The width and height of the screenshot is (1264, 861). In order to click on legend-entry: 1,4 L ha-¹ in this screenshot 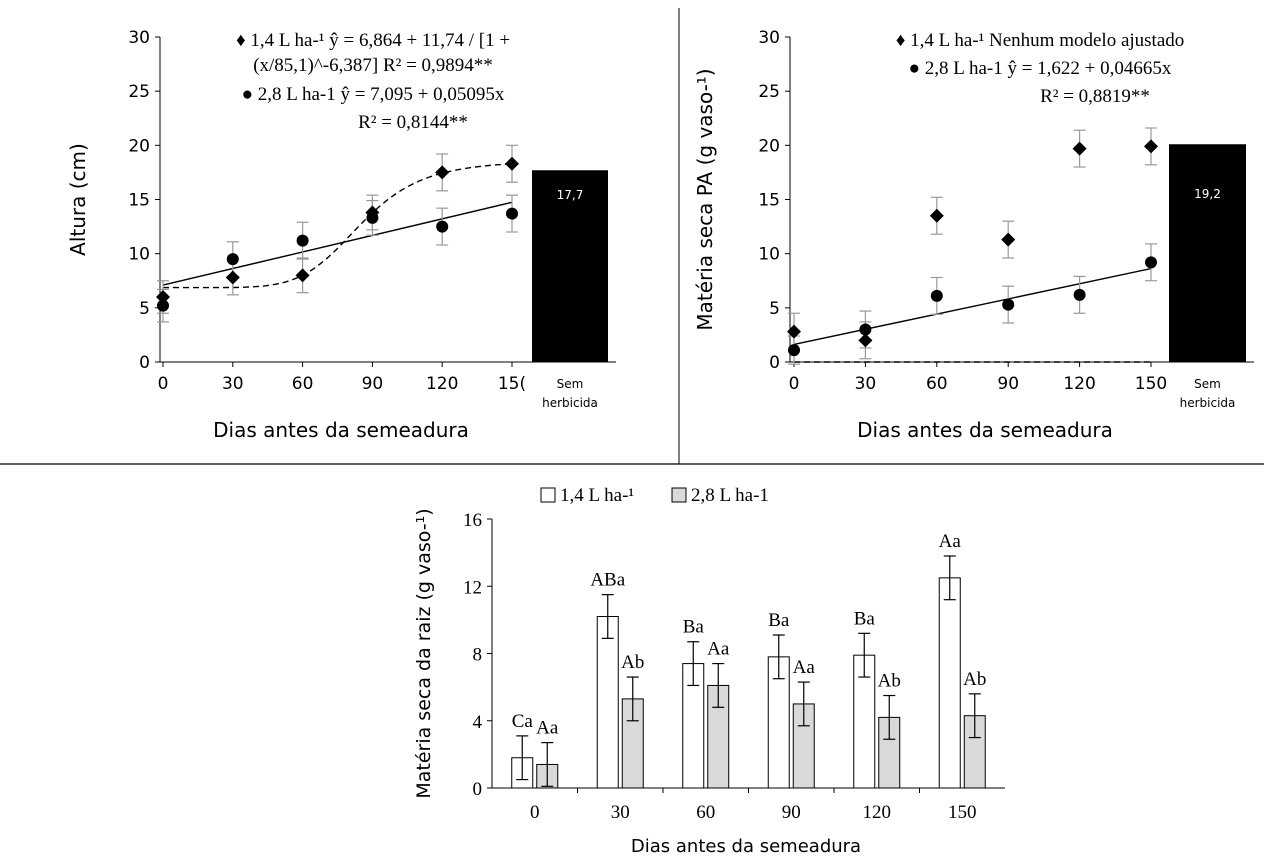, I will do `click(597, 495)`.